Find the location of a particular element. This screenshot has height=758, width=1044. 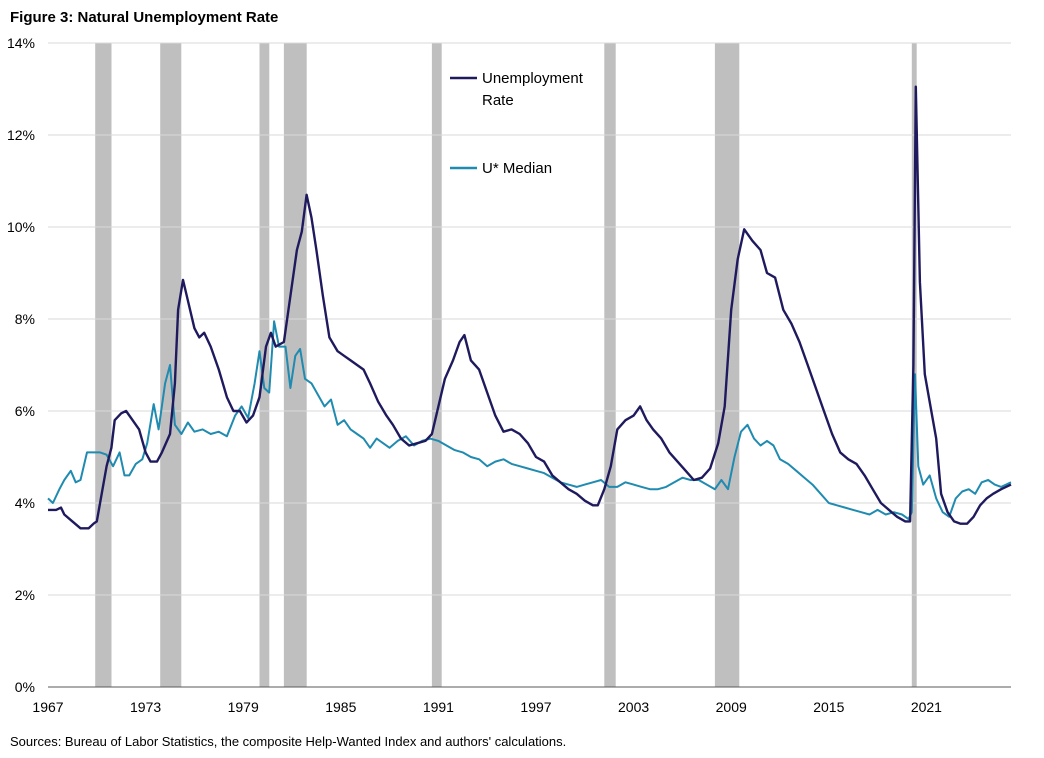

x-tick-label: 1979 is located at coordinates (243, 707).